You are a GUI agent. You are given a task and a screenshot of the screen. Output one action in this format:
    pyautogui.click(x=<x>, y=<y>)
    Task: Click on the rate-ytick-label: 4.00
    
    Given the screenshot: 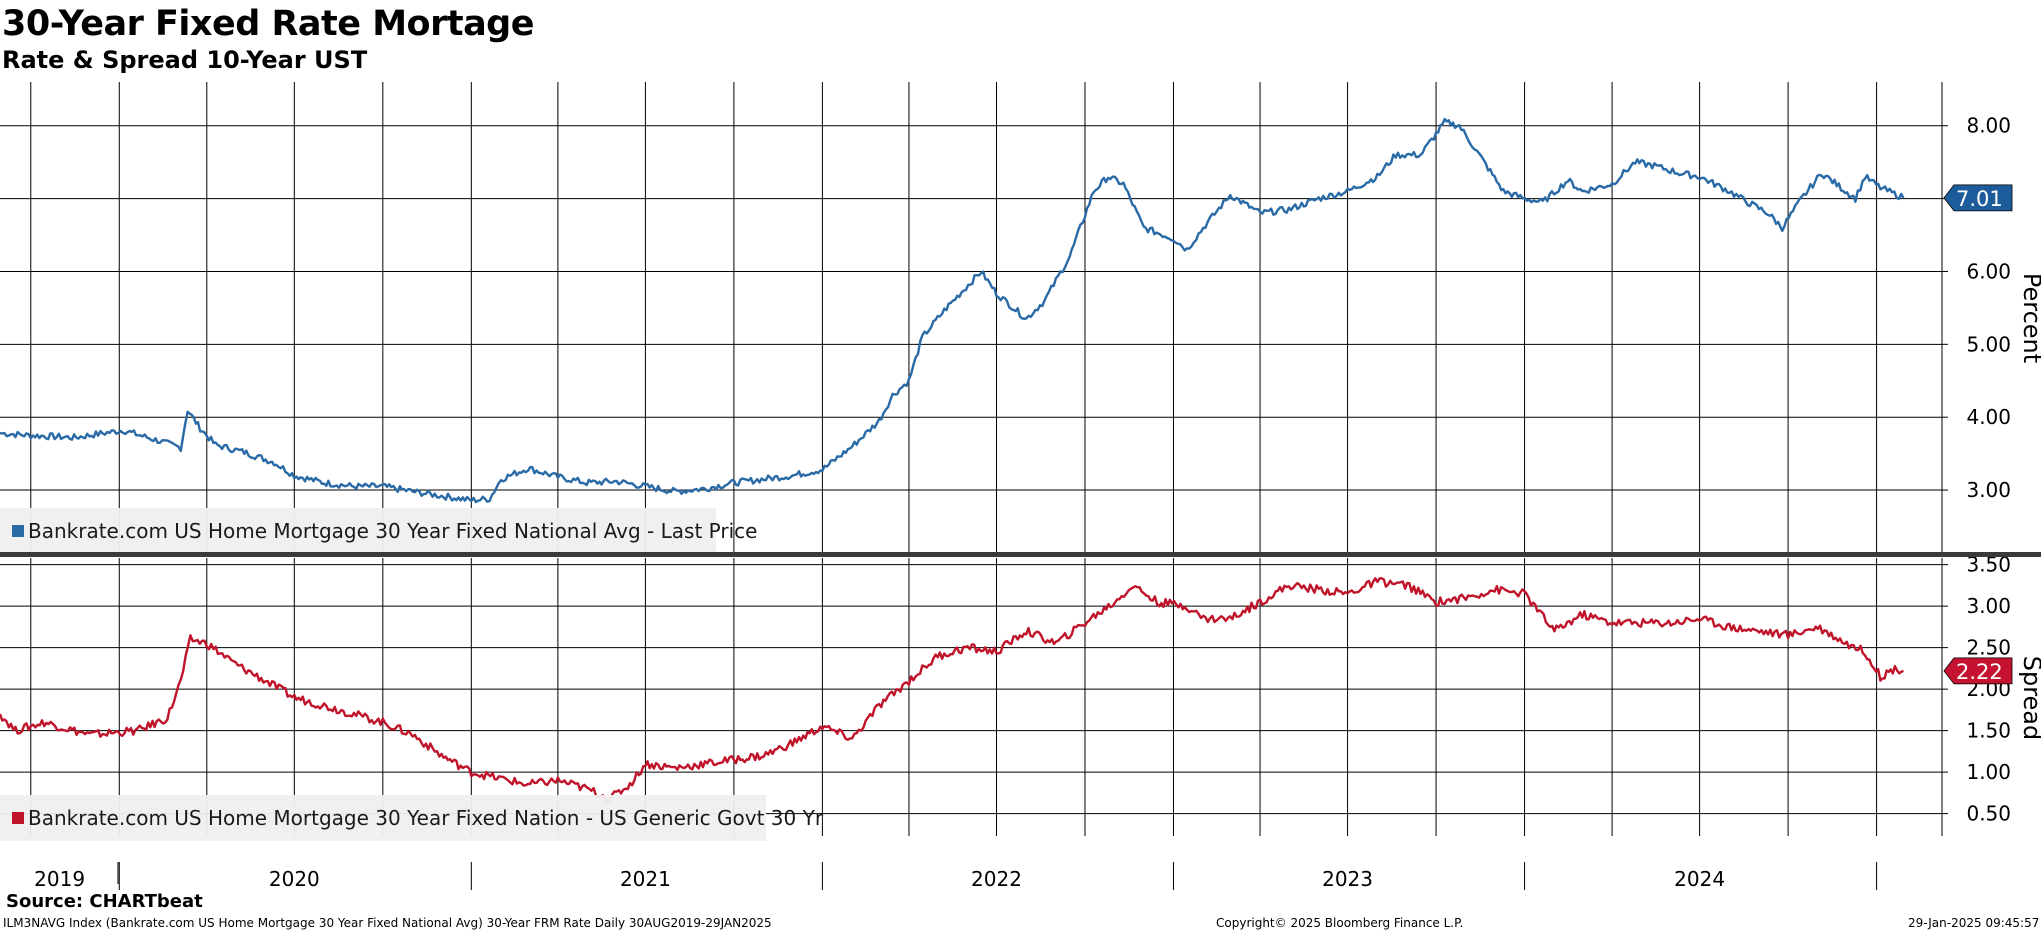 What is the action you would take?
    pyautogui.click(x=1988, y=417)
    